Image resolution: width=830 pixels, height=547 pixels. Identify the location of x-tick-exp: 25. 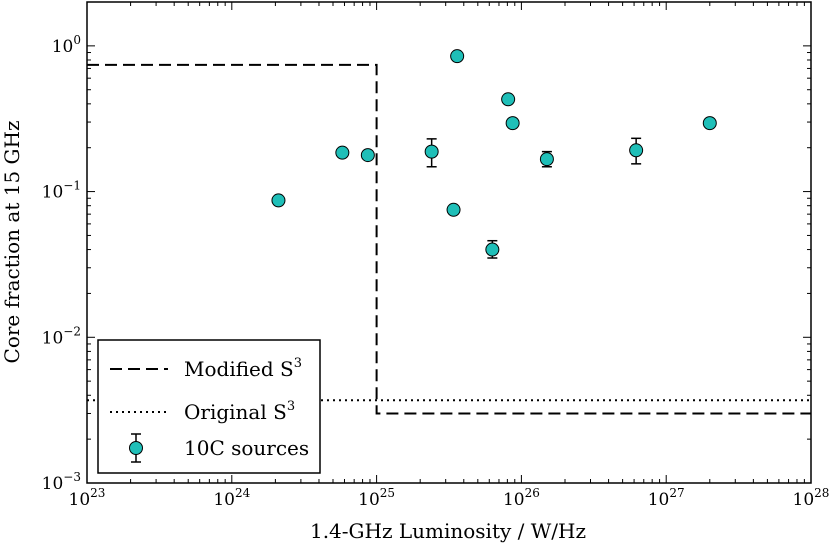
(387, 493).